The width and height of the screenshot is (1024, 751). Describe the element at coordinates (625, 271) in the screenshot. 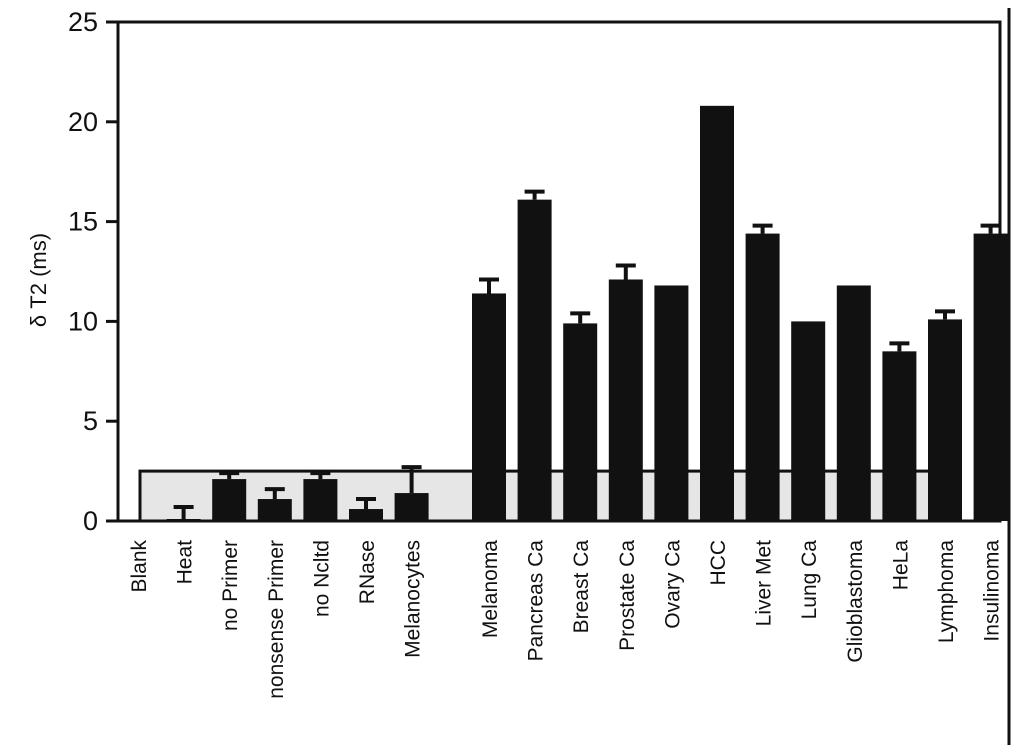

I see `error-bar-prostate-ca` at that location.